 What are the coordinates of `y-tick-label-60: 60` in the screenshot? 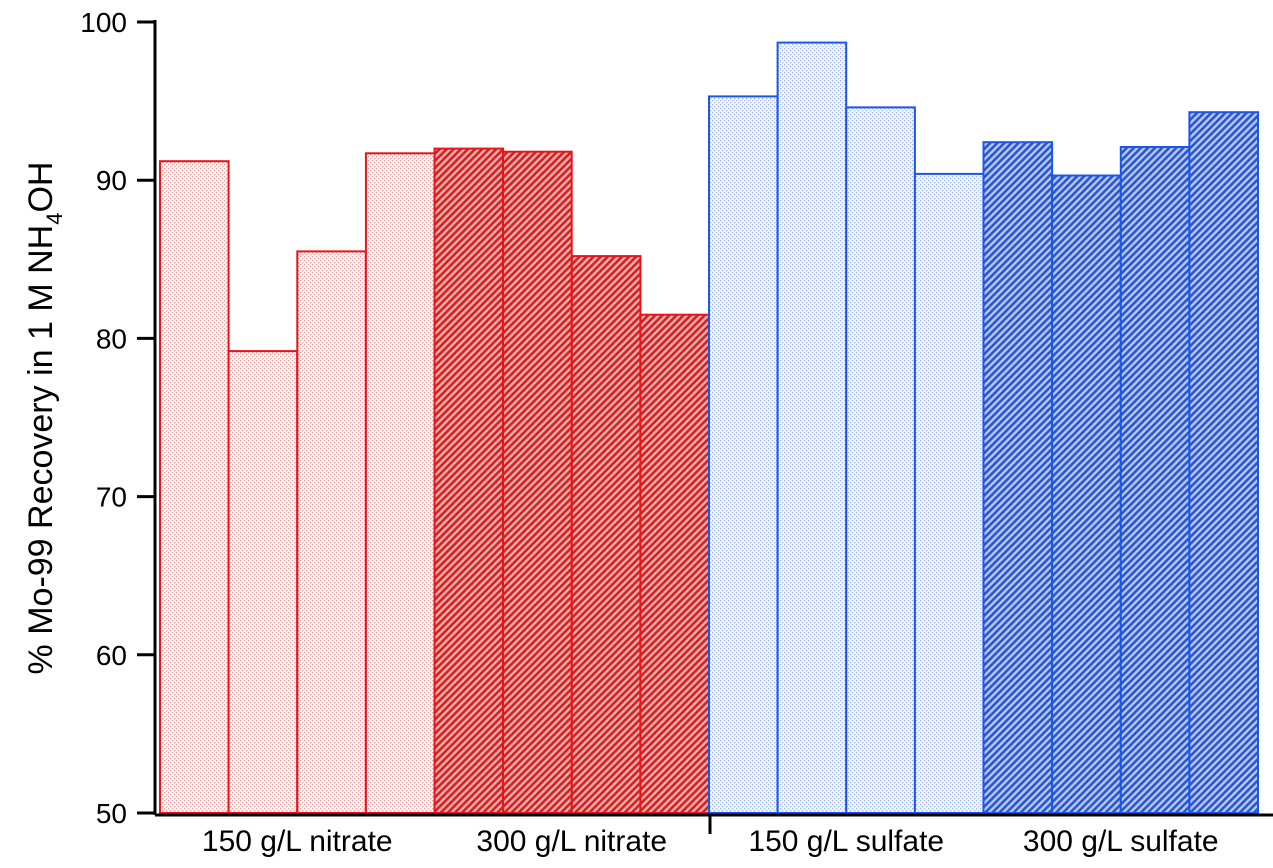 It's located at (111, 655).